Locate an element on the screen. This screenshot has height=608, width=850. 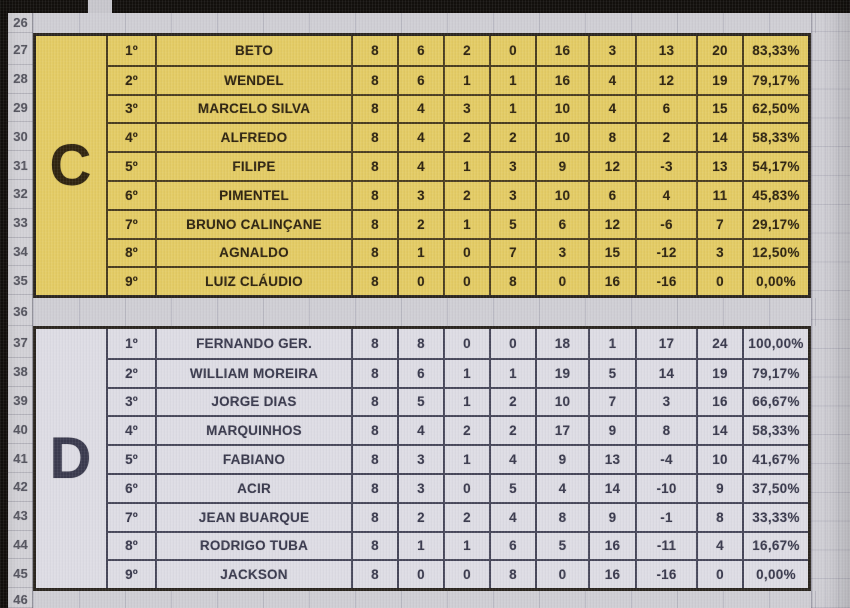
position-cell: 9º is located at coordinates (130, 281).